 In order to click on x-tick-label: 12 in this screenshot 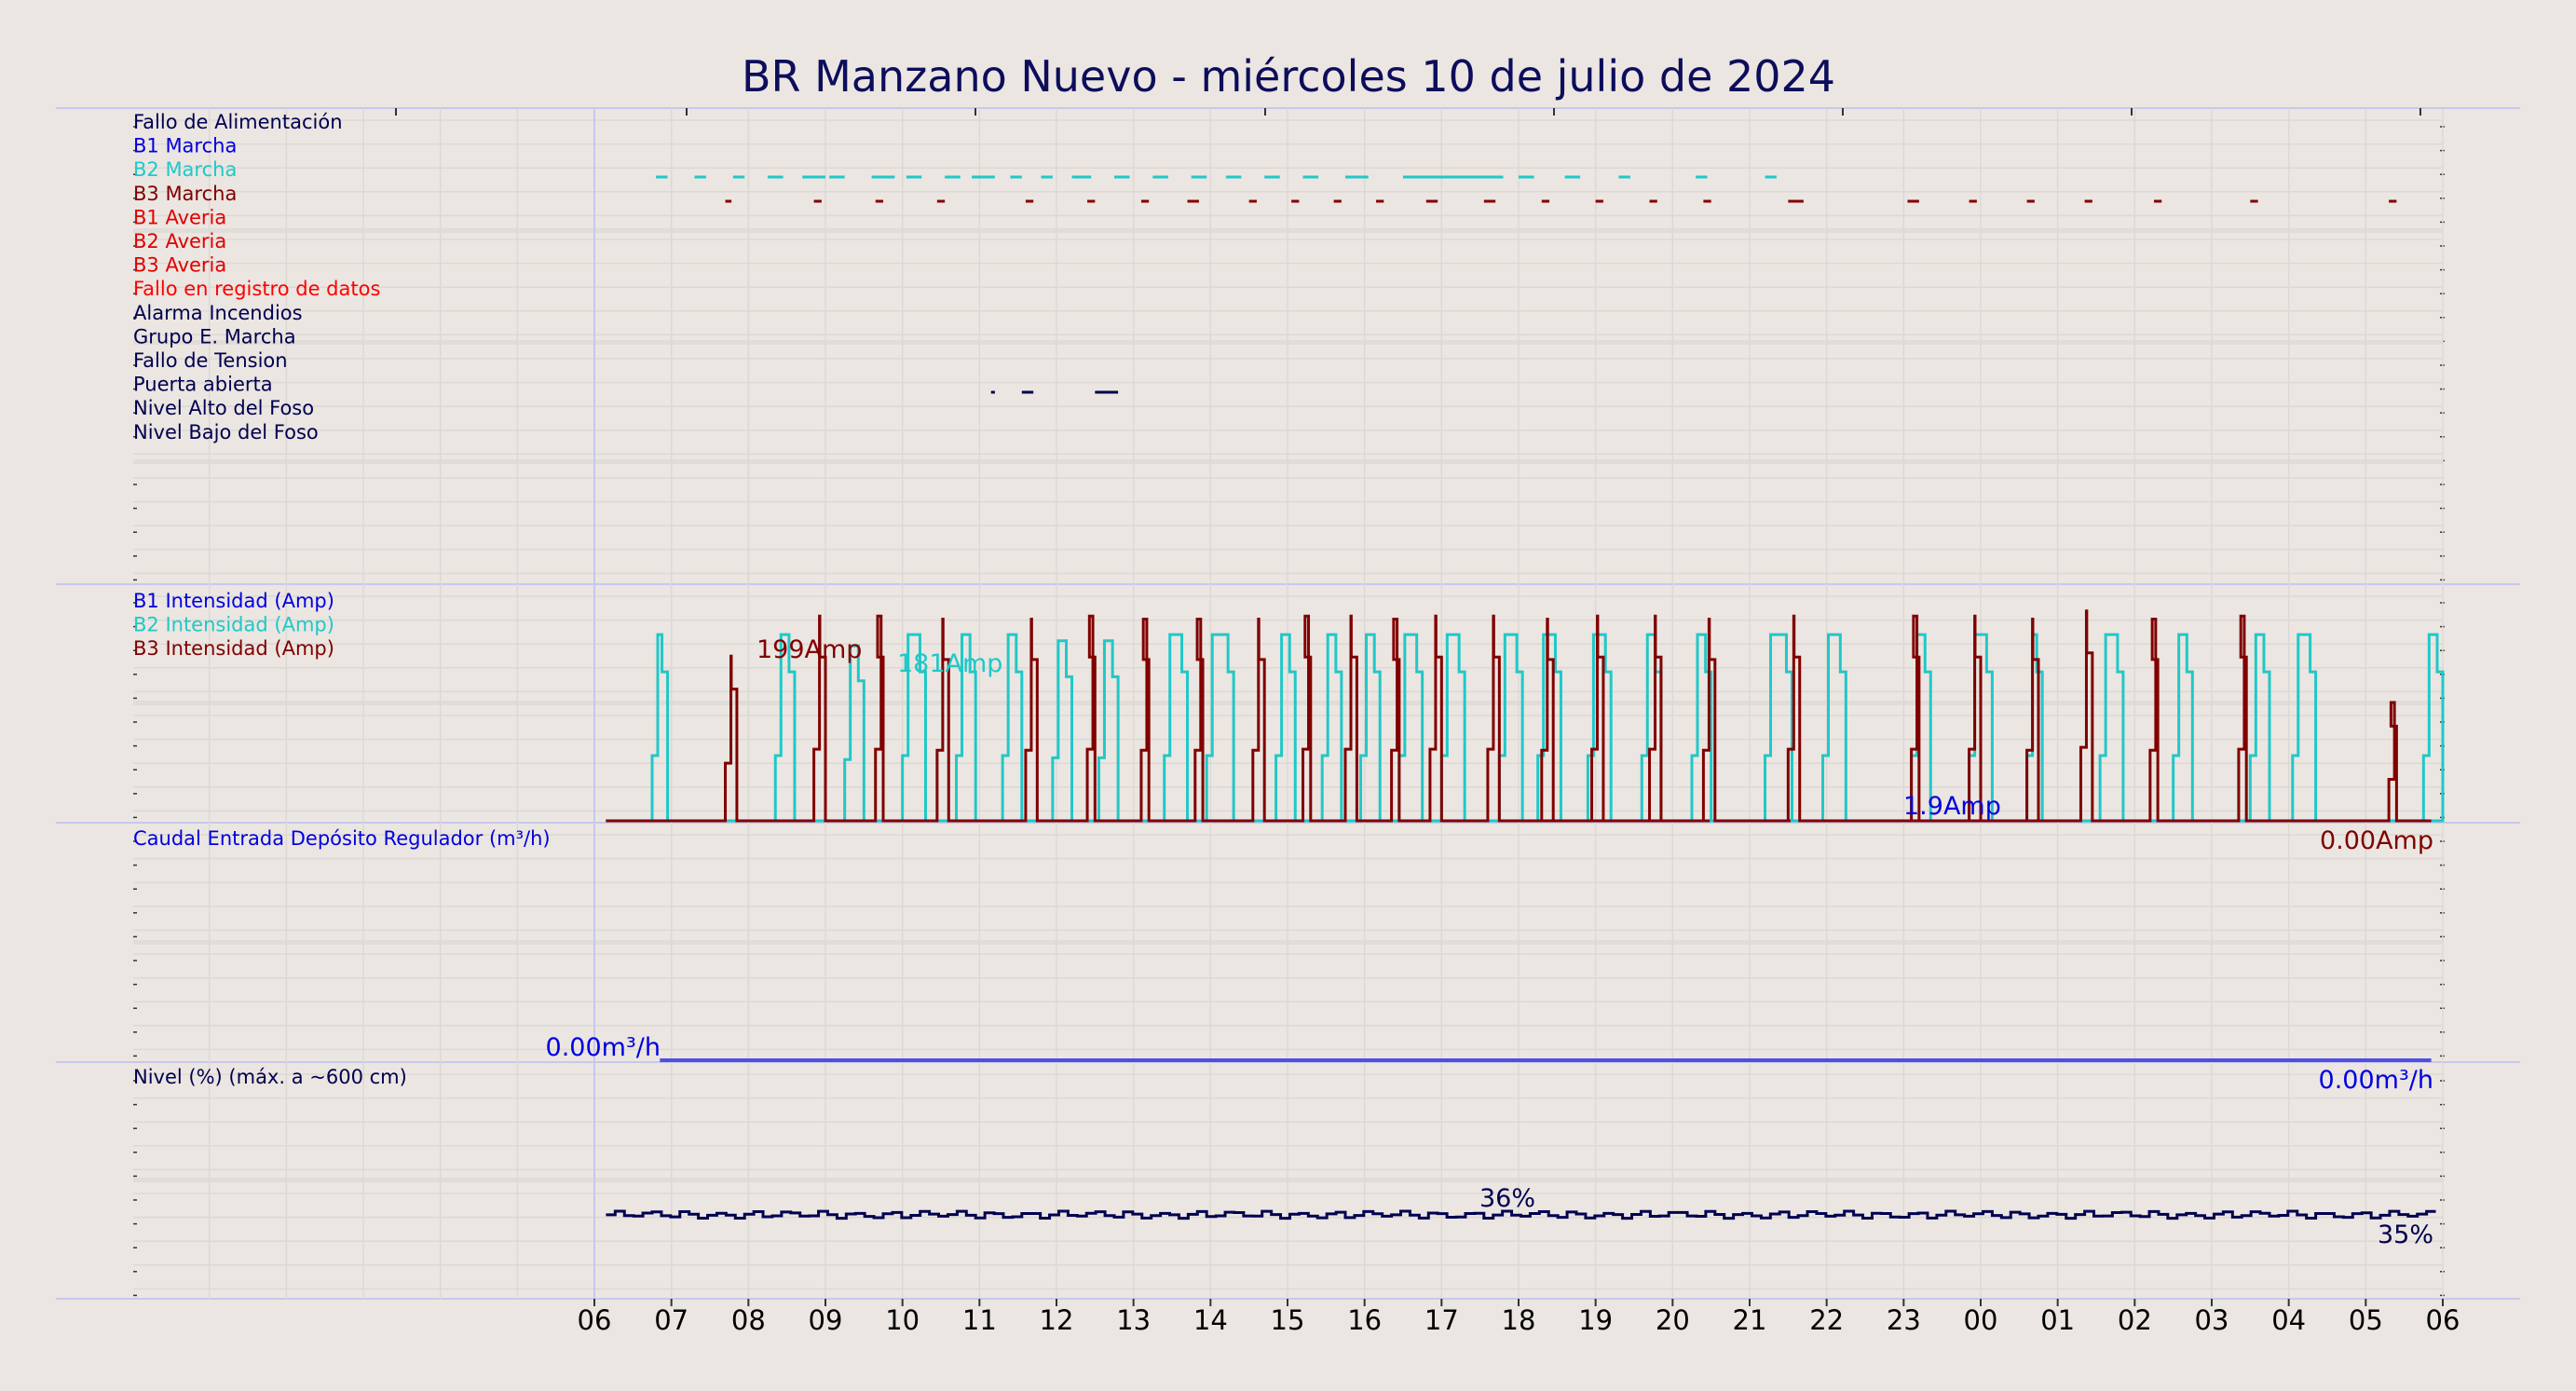, I will do `click(1057, 1320)`.